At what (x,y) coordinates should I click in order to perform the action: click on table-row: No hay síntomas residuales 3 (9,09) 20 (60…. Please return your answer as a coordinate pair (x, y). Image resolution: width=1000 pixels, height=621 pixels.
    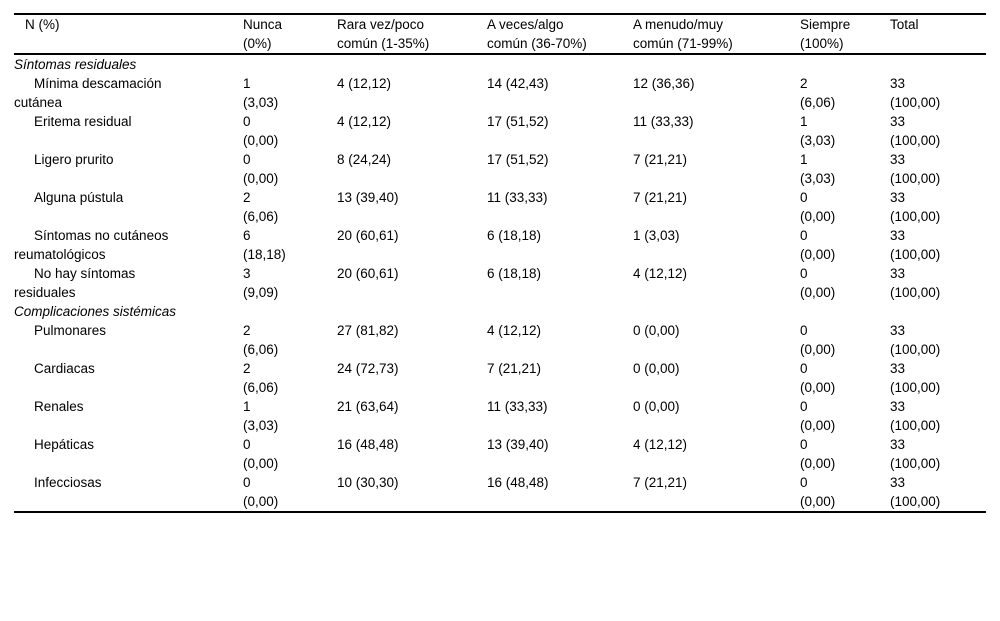
    Looking at the image, I should click on (500, 283).